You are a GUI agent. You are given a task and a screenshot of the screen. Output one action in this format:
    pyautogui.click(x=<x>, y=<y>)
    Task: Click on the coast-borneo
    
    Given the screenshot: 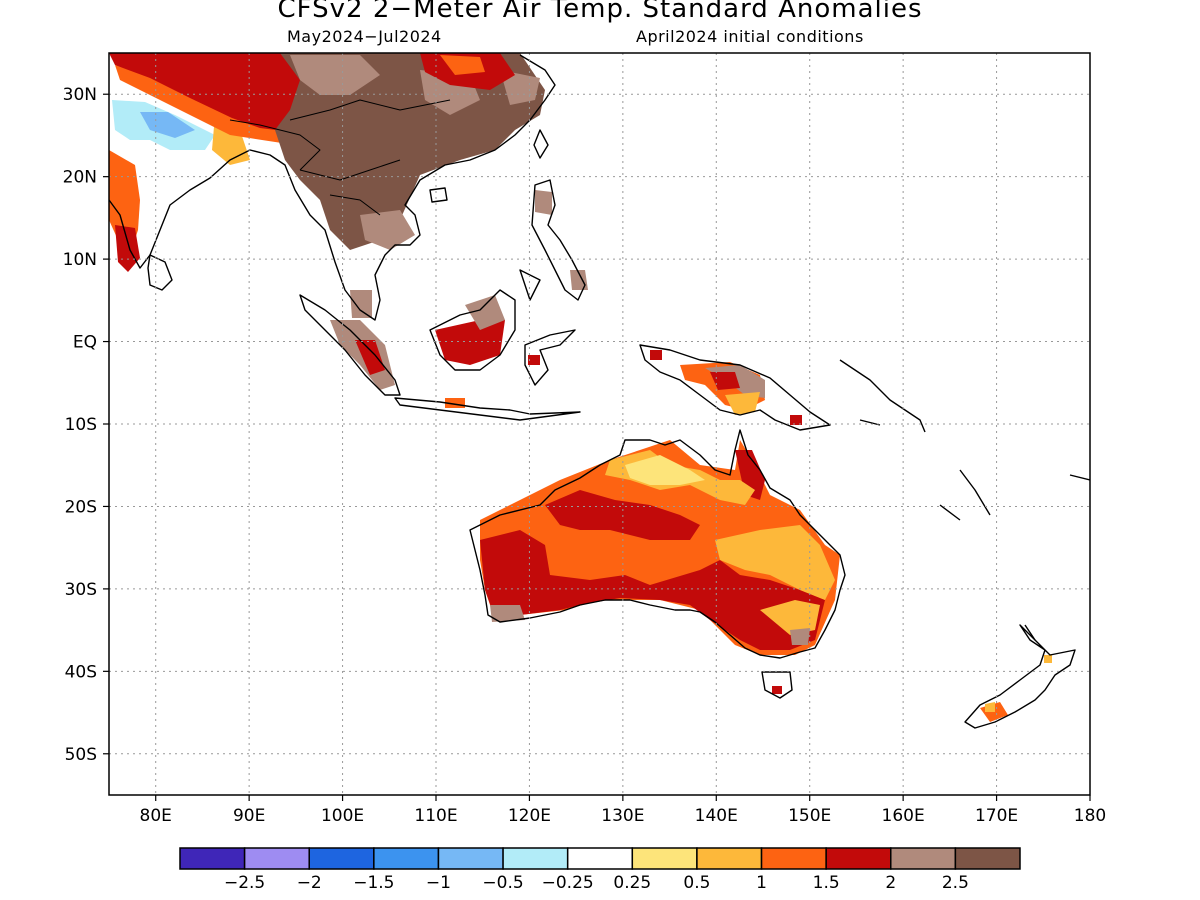 What is the action you would take?
    pyautogui.click(x=472, y=330)
    